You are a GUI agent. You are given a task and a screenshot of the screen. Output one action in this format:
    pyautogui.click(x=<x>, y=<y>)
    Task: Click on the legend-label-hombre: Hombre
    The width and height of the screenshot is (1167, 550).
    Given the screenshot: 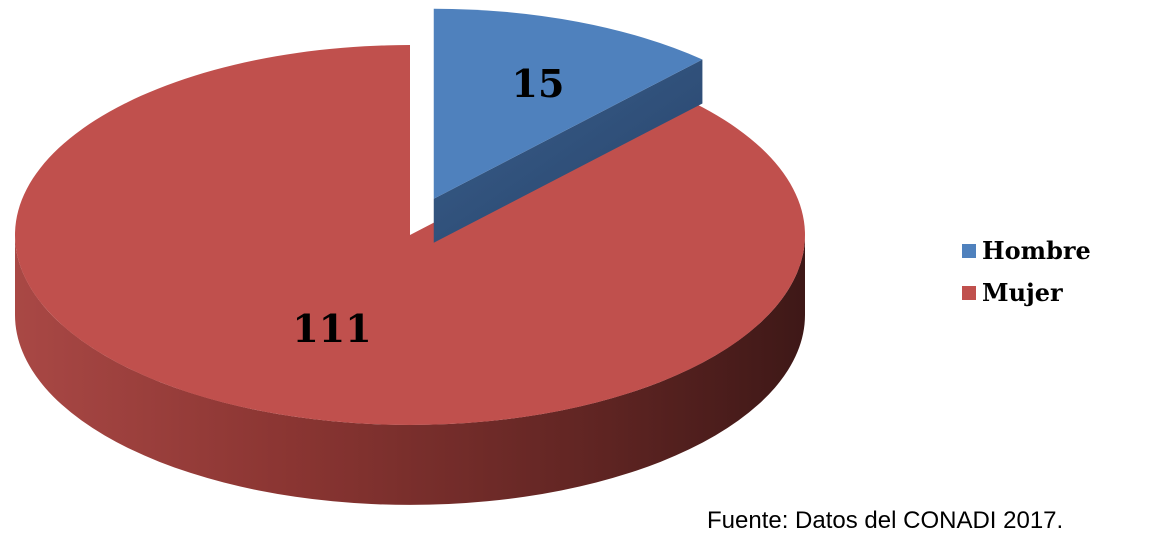 What is the action you would take?
    pyautogui.click(x=1036, y=250)
    